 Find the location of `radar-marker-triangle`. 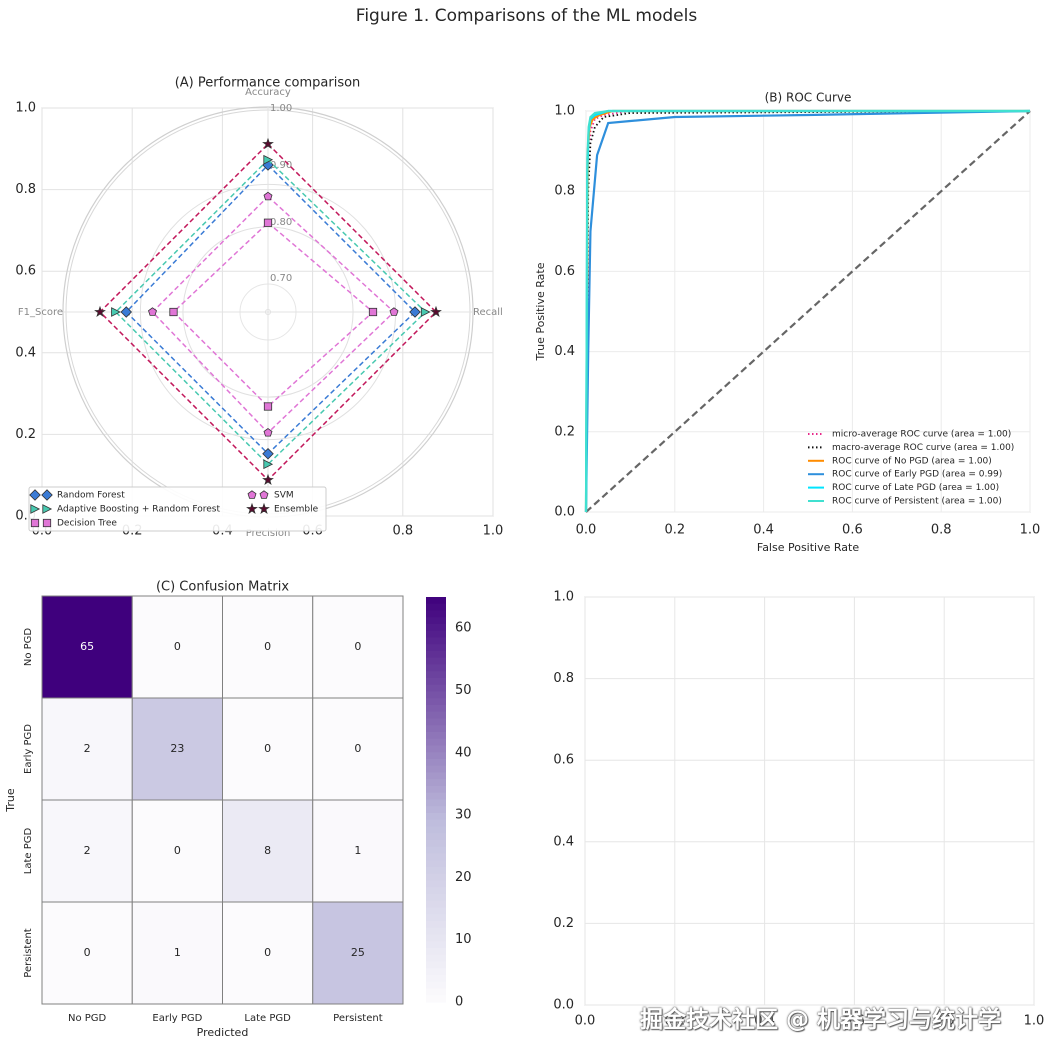

radar-marker-triangle is located at coordinates (35, 509).